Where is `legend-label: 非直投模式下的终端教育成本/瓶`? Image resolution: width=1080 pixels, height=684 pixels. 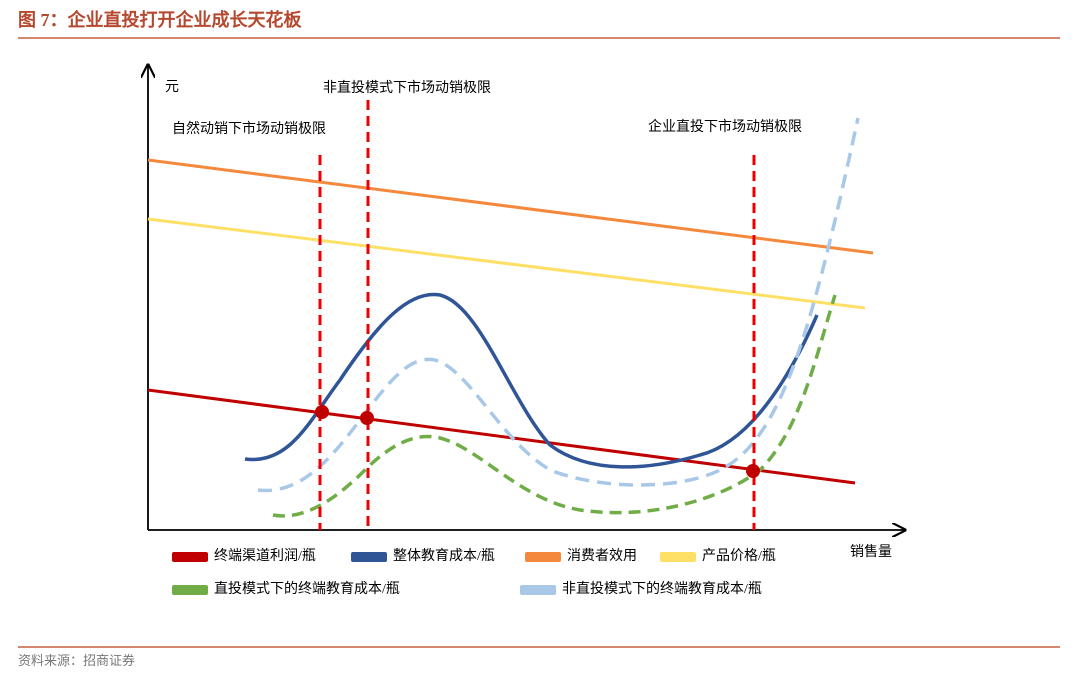 legend-label: 非直投模式下的终端教育成本/瓶 is located at coordinates (662, 588).